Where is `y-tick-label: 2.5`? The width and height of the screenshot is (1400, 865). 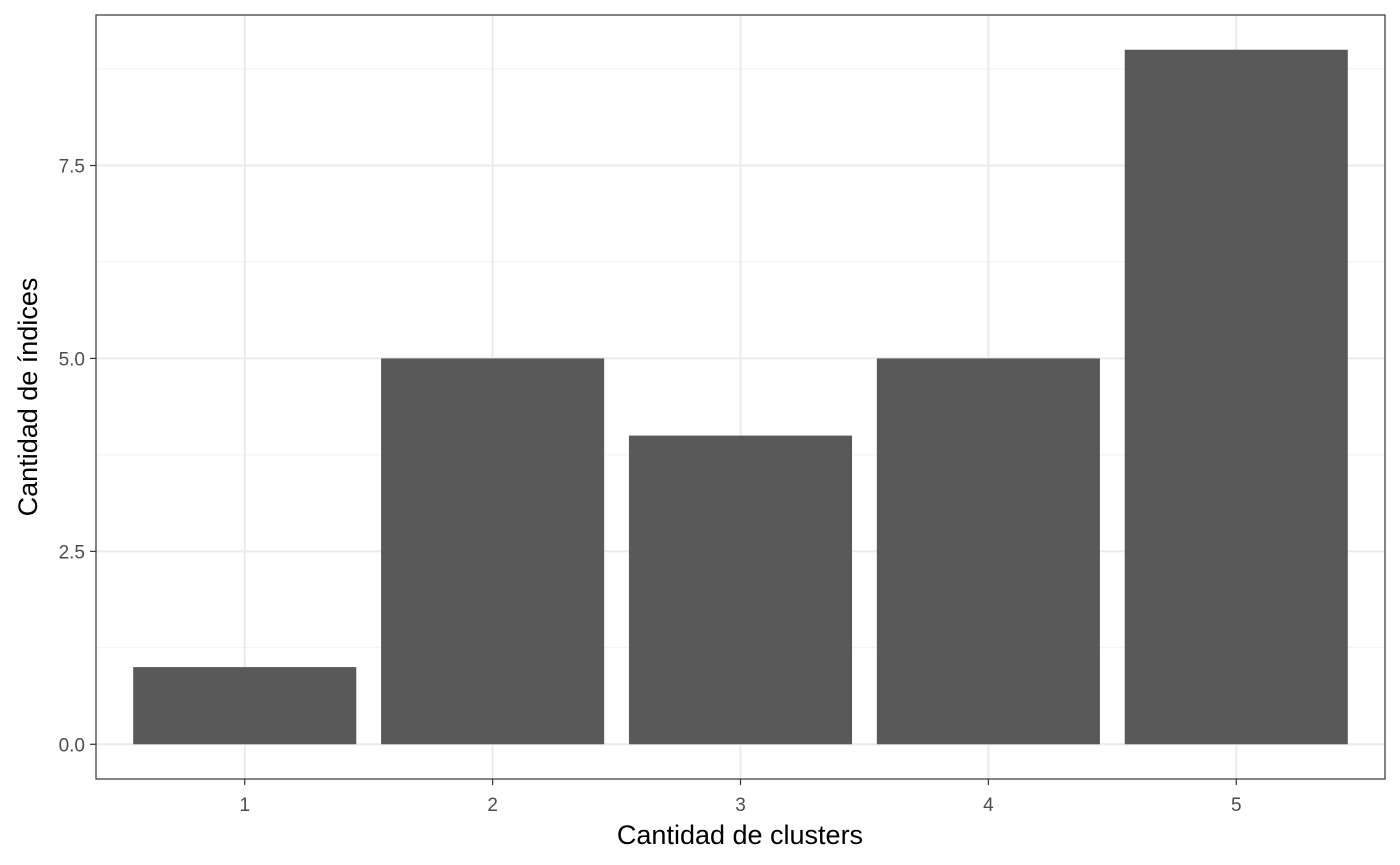
y-tick-label: 2.5 is located at coordinates (72, 552).